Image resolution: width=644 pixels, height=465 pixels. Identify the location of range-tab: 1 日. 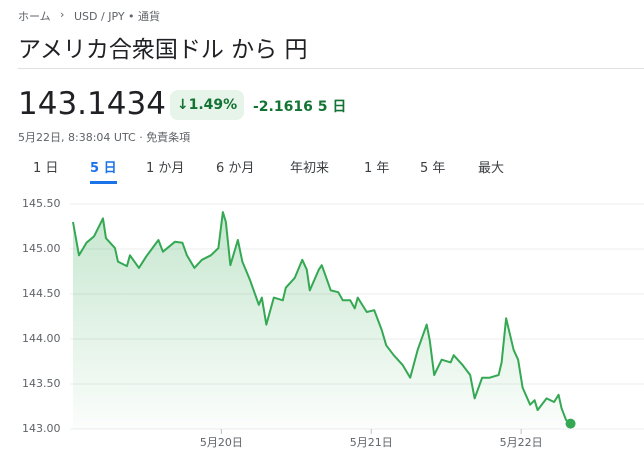
(46, 168).